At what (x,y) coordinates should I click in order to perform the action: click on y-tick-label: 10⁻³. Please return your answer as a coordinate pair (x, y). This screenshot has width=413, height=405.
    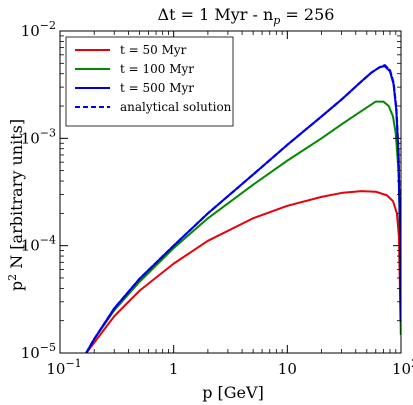
    Looking at the image, I should click on (38, 136).